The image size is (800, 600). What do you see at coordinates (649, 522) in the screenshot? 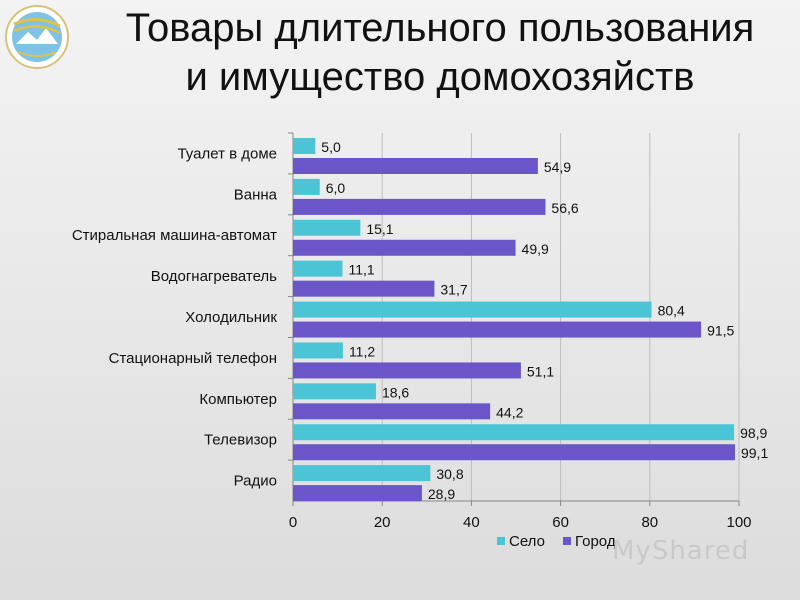
I see `x-tick-label: 80` at bounding box center [649, 522].